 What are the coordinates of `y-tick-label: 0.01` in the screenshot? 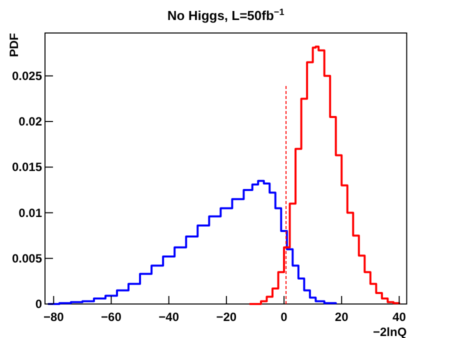 It's located at (30, 213).